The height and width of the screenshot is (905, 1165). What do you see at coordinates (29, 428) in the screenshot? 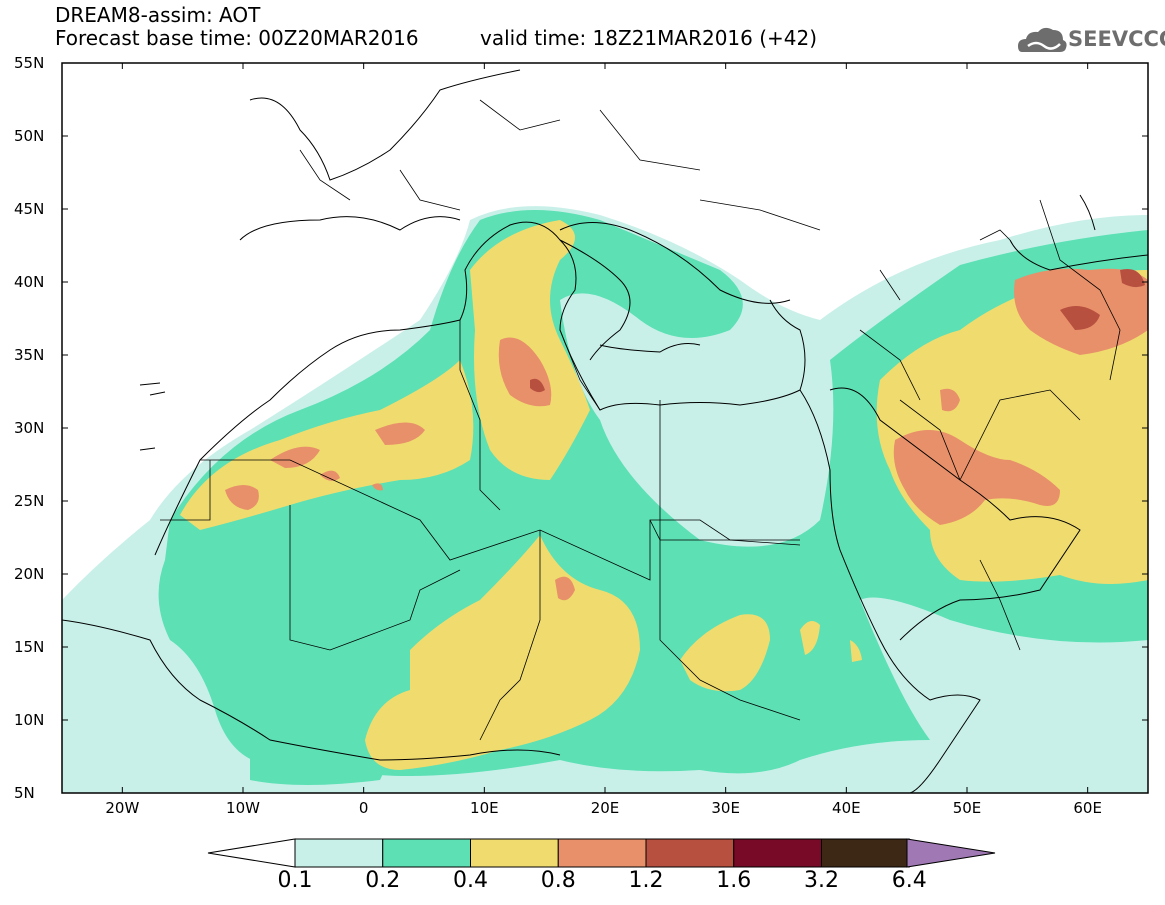
I see `lat-label: 30N` at bounding box center [29, 428].